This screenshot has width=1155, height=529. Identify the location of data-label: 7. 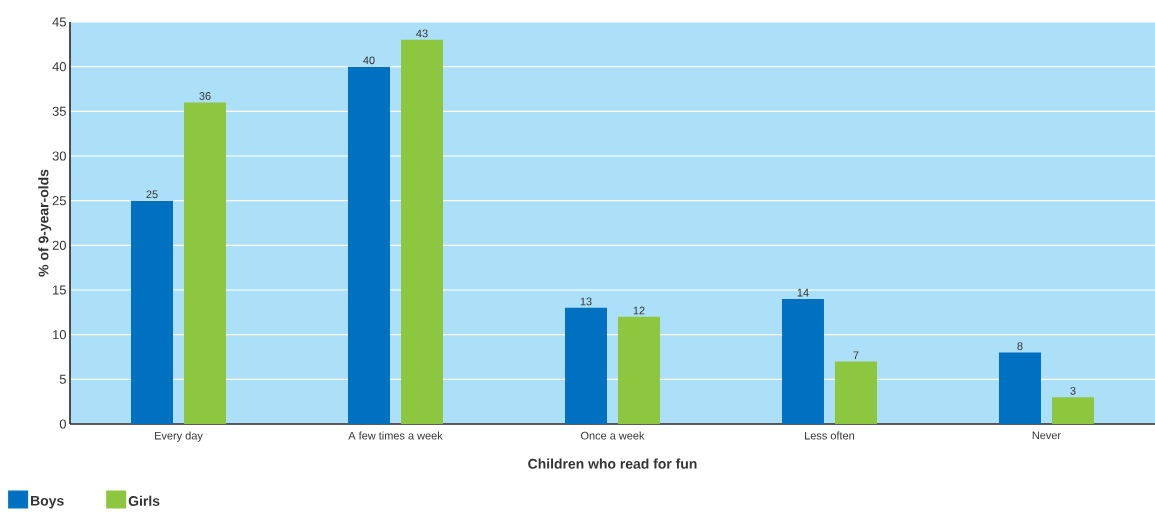
(856, 355).